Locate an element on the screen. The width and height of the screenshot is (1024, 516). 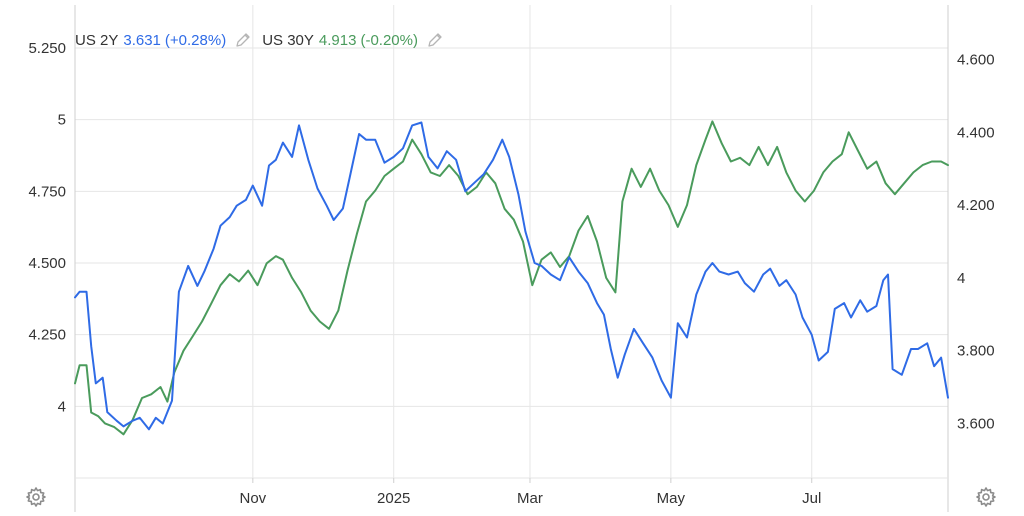
y-left-tick-label: 5.250 is located at coordinates (47, 48).